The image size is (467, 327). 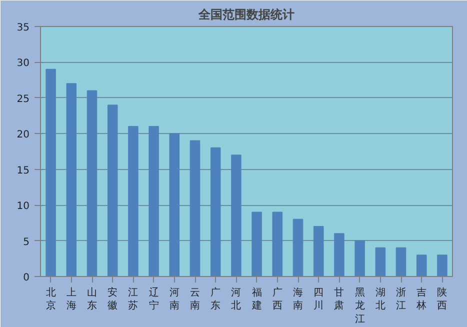 What do you see at coordinates (23, 99) in the screenshot?
I see `y-tick-label: 25` at bounding box center [23, 99].